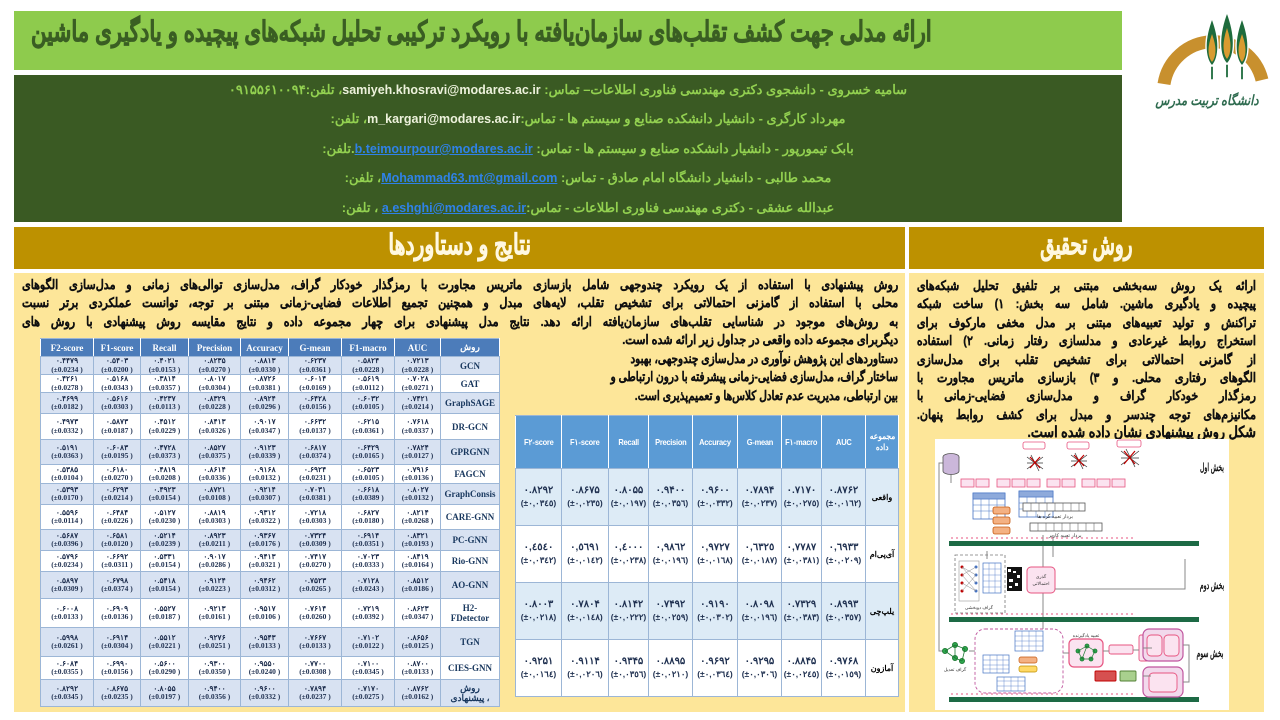 The height and width of the screenshot is (720, 1280). I want to click on svg-text: دانشگاه تربیت مدرس, so click(1207, 100).